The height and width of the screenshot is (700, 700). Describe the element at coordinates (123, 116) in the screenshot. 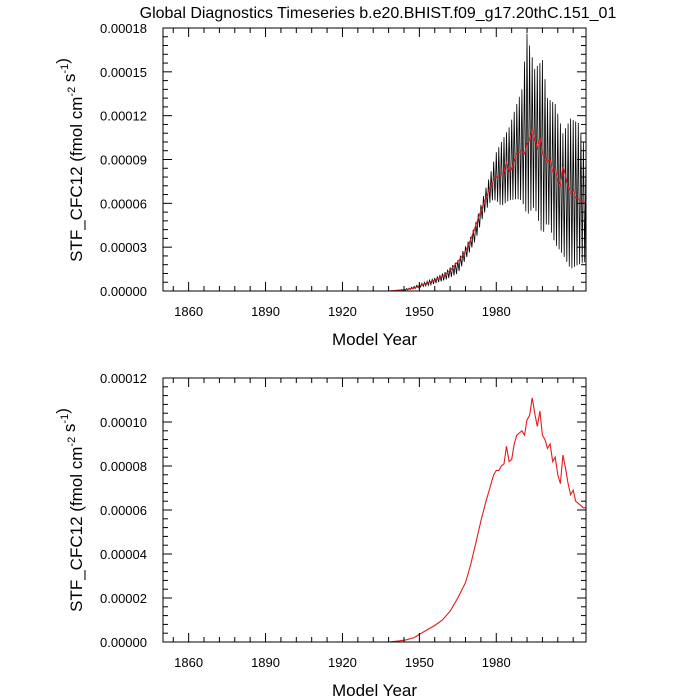

I see `chart-1-y-tick-label: 0.00012` at that location.